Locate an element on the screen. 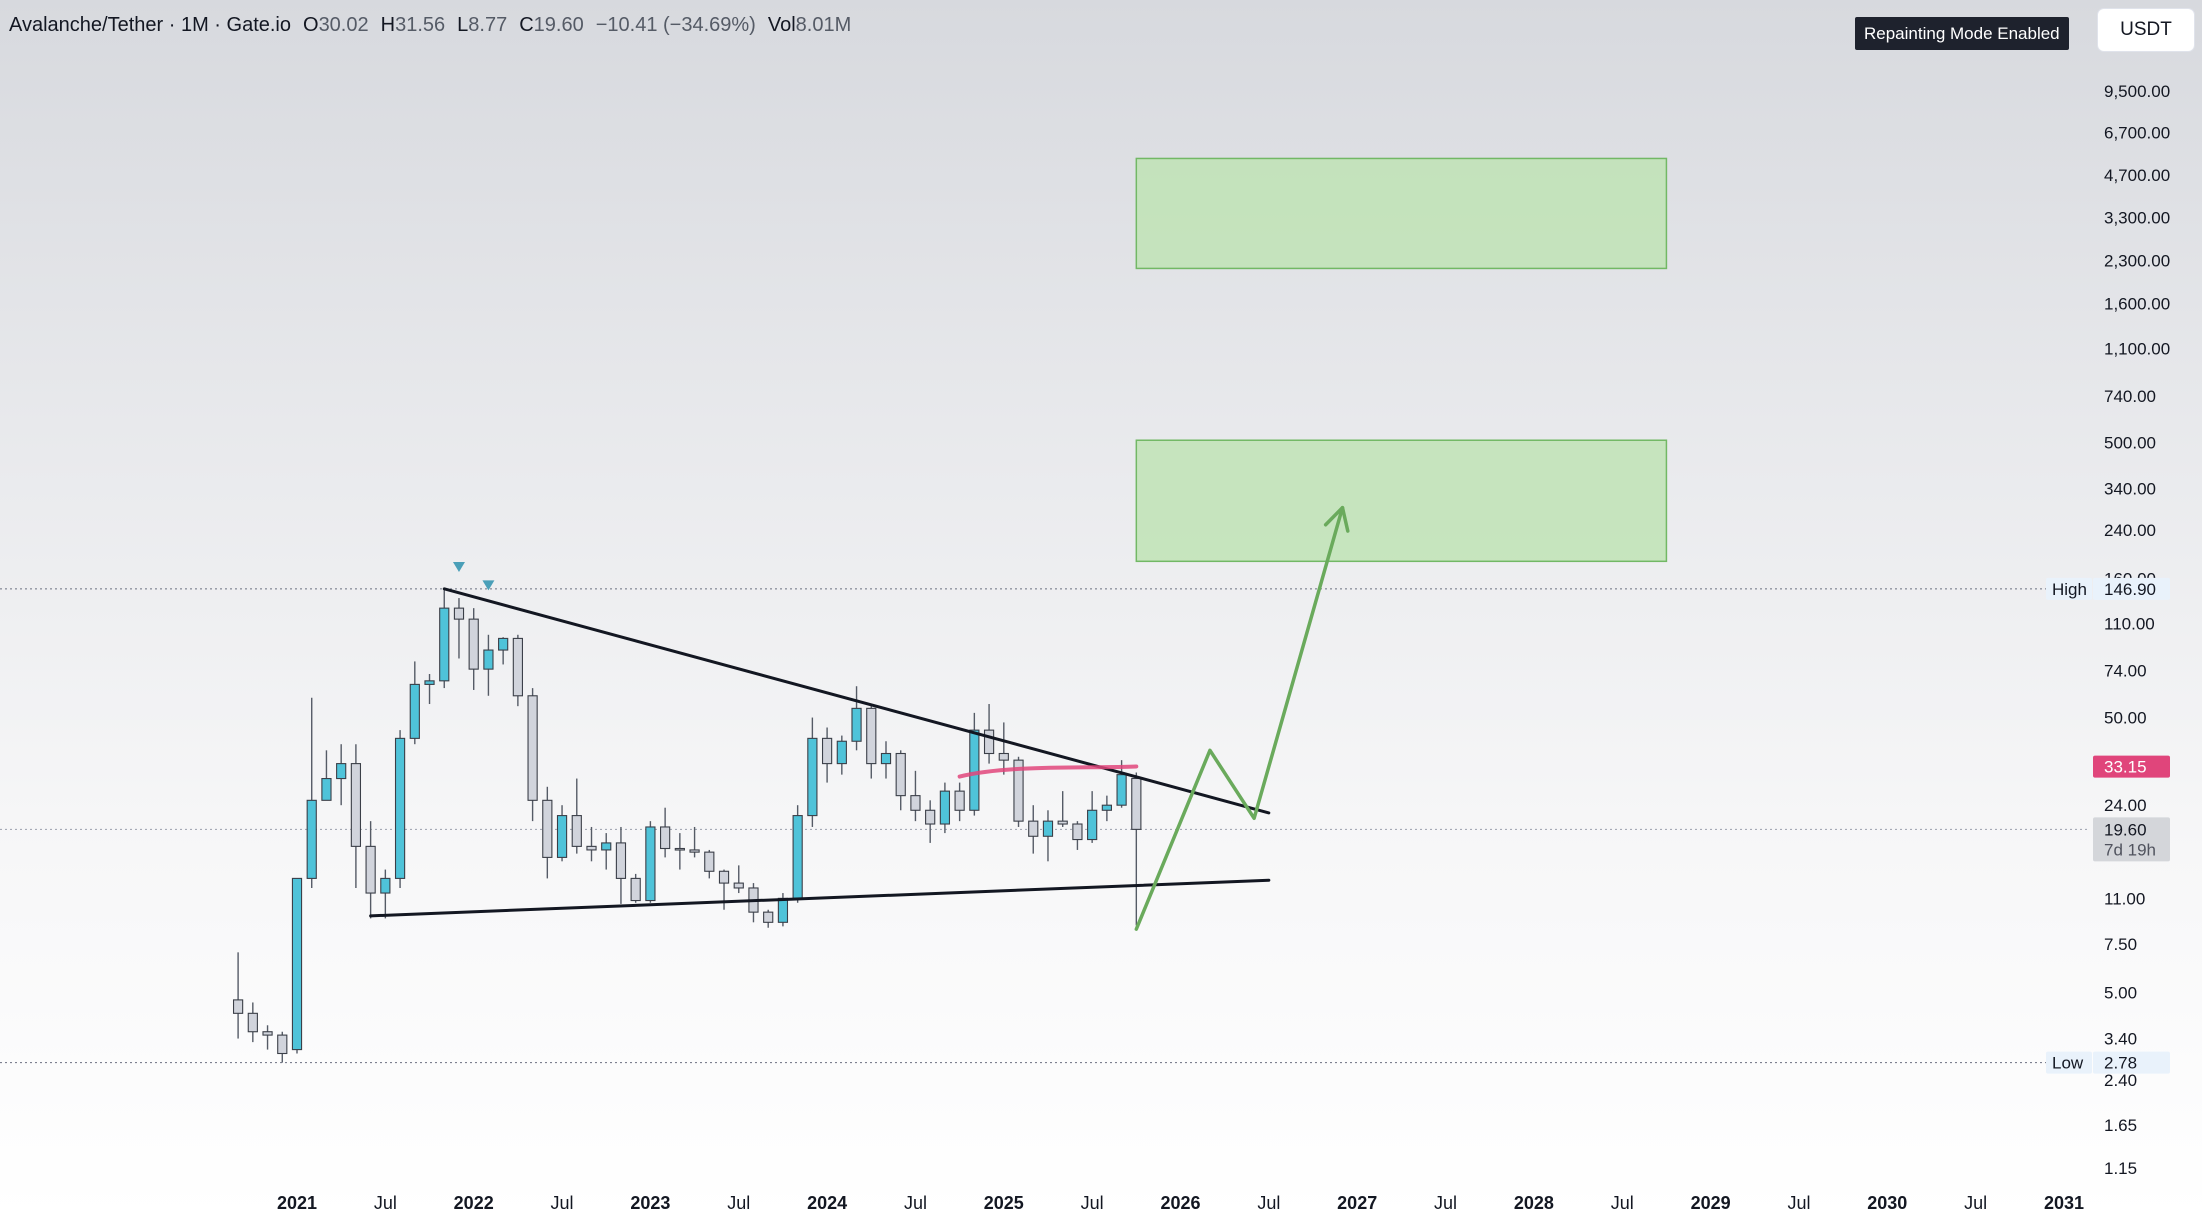 The height and width of the screenshot is (1216, 2202). high-price-tag-box is located at coordinates (2131, 588).